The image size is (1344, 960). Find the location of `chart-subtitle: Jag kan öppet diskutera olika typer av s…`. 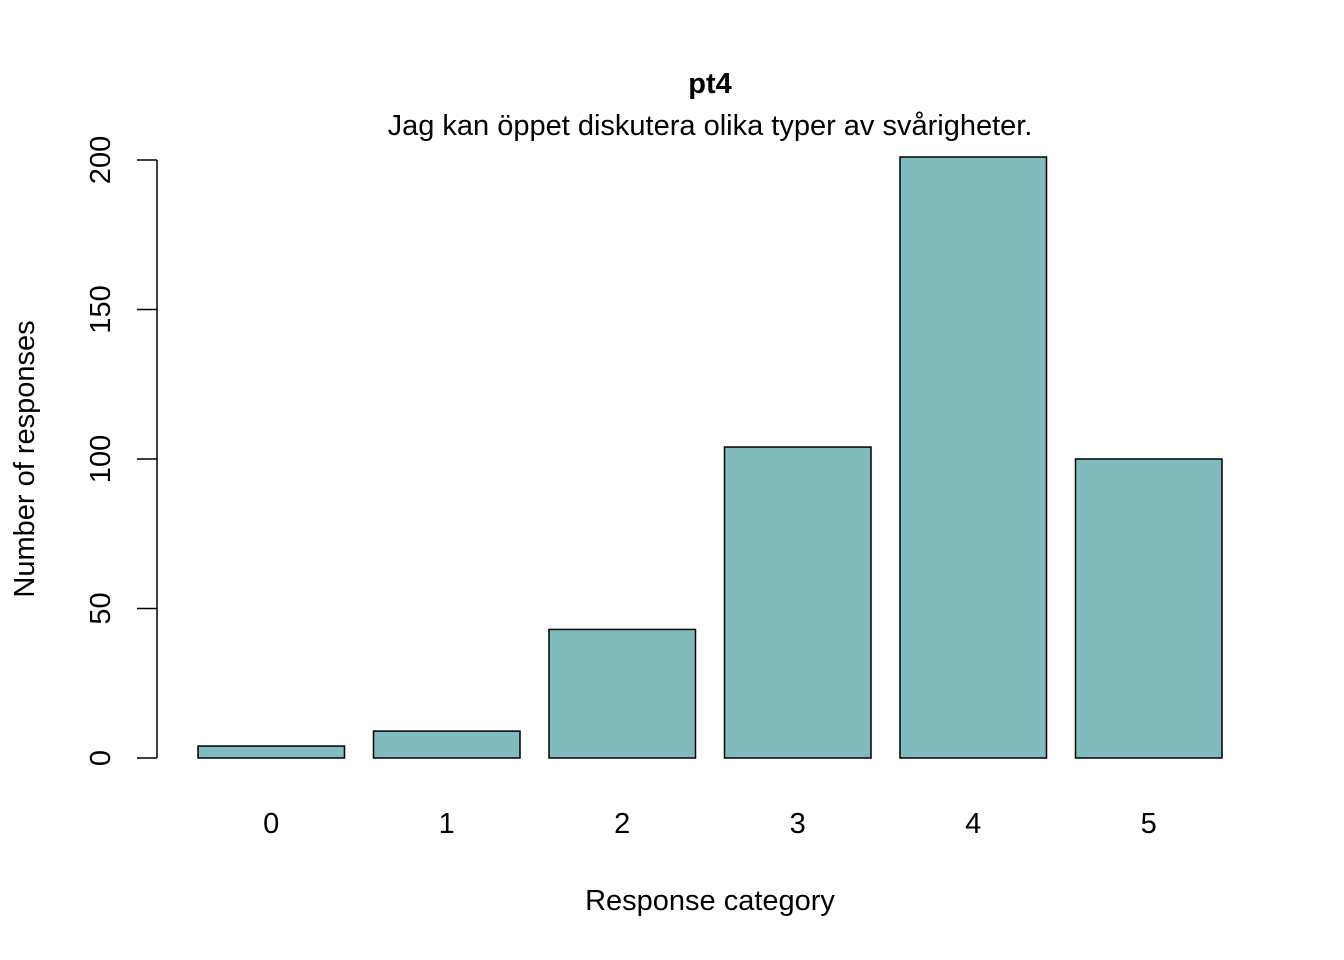

chart-subtitle: Jag kan öppet diskutera olika typer av s… is located at coordinates (710, 126).